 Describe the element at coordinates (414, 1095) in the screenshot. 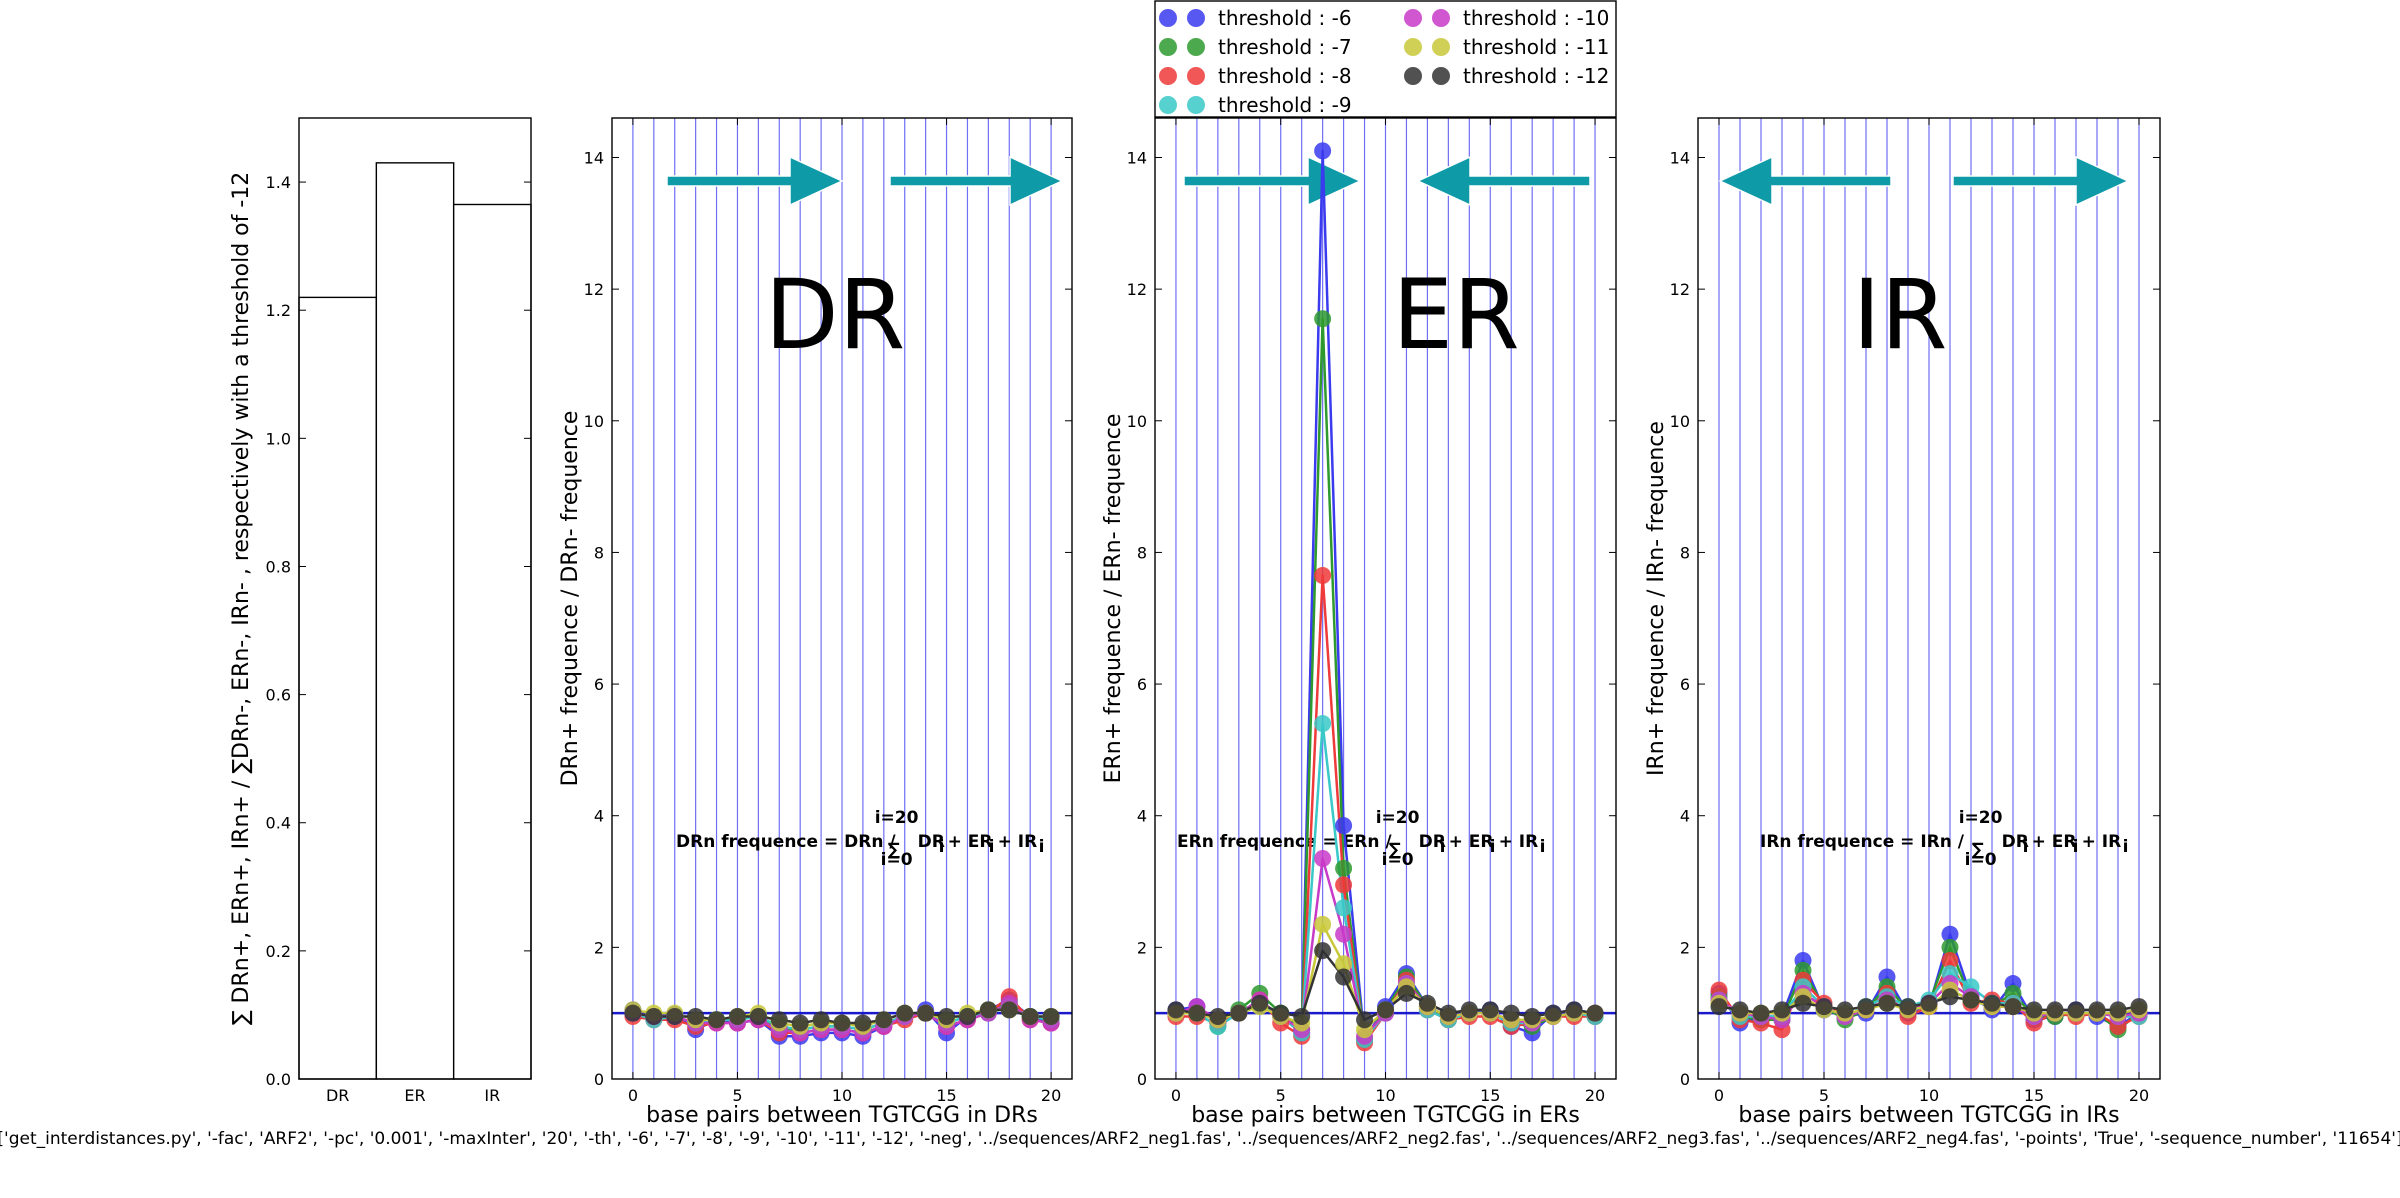

I see `x-tick-label: ER` at that location.